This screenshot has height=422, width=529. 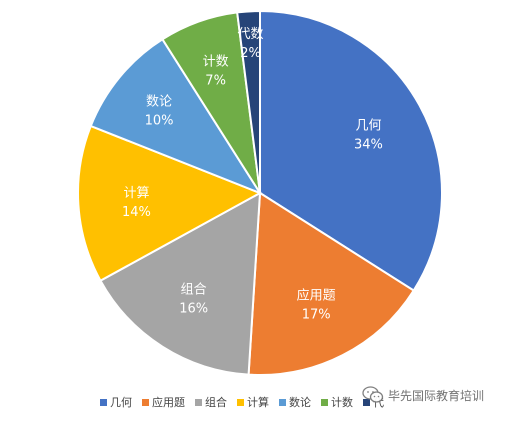 I want to click on pie-slice-word-problems, so click(x=331, y=283).